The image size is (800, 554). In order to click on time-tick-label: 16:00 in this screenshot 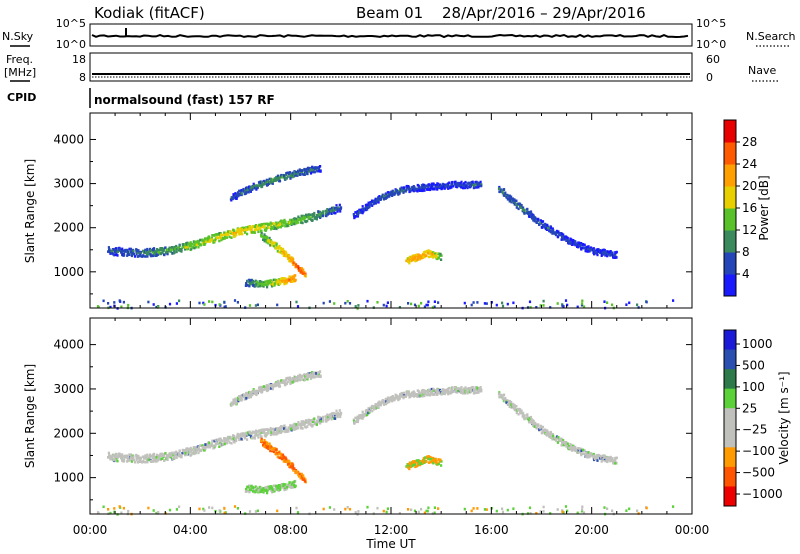, I will do `click(491, 530)`.